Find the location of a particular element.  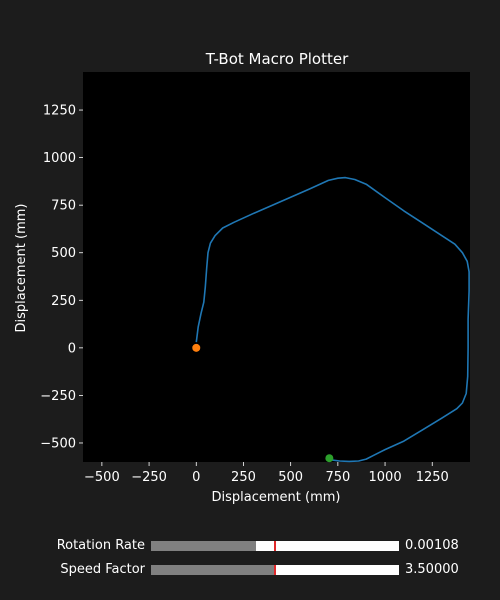

x-tick-label: 500 is located at coordinates (290, 477).